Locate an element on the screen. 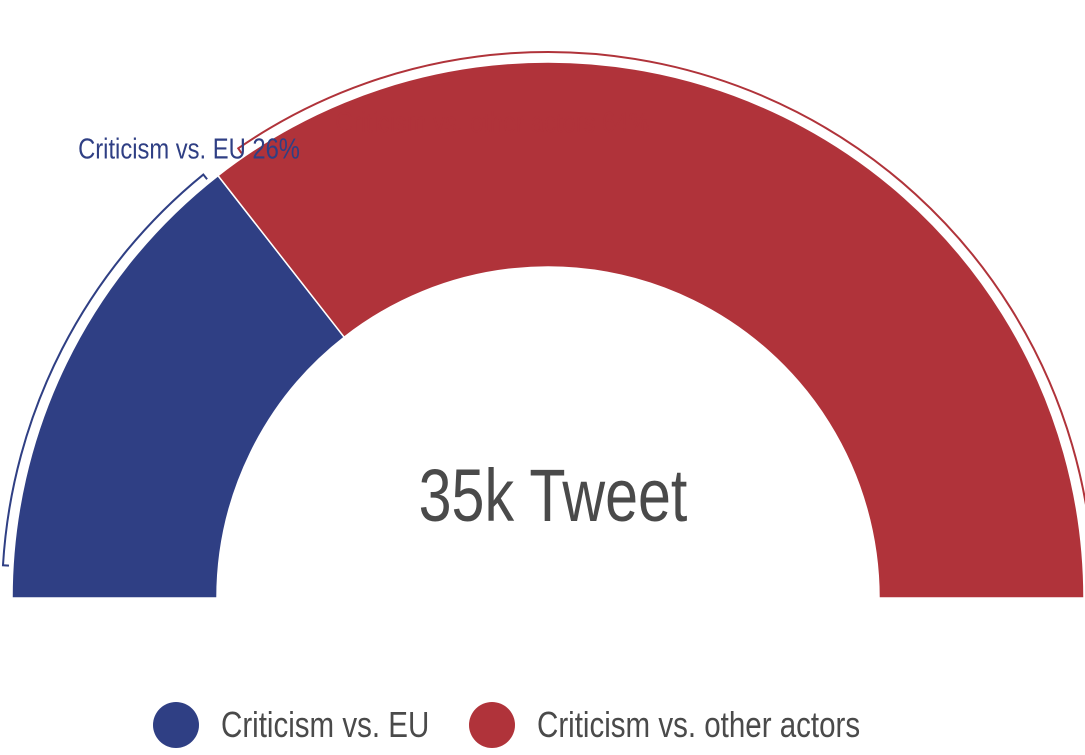 This screenshot has width=1085, height=755. legend-item-other-actors: Criticism vs. other actors is located at coordinates (700, 725).